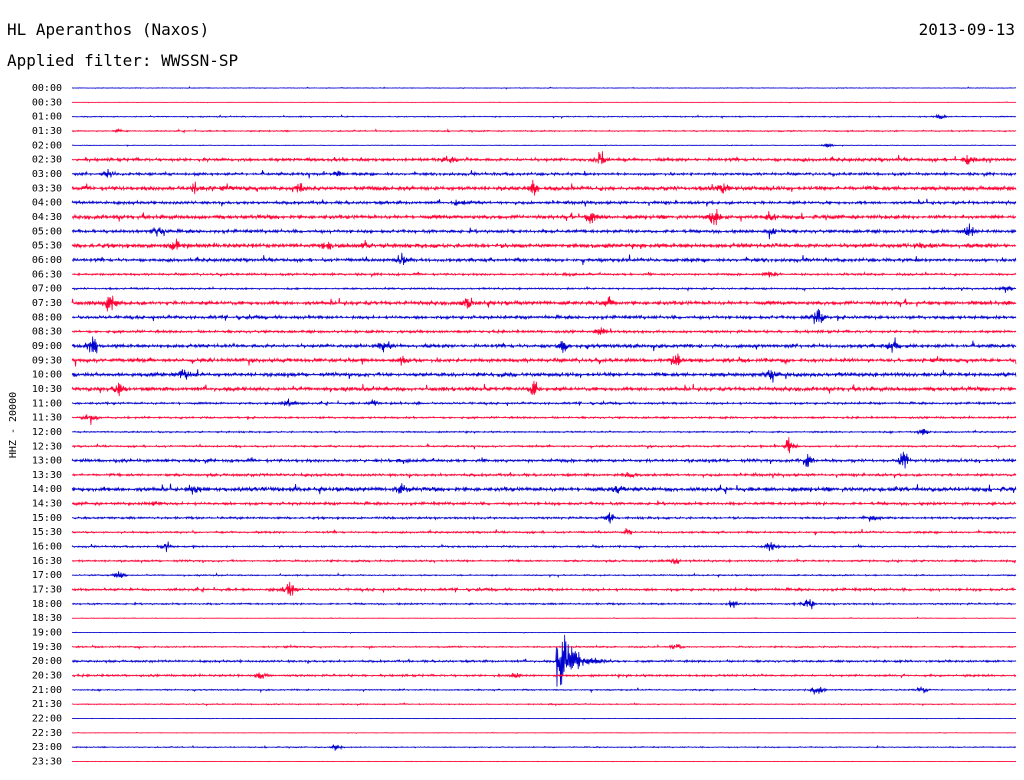 This screenshot has width=1024, height=780. What do you see at coordinates (47, 289) in the screenshot?
I see `time-label: 07:00` at bounding box center [47, 289].